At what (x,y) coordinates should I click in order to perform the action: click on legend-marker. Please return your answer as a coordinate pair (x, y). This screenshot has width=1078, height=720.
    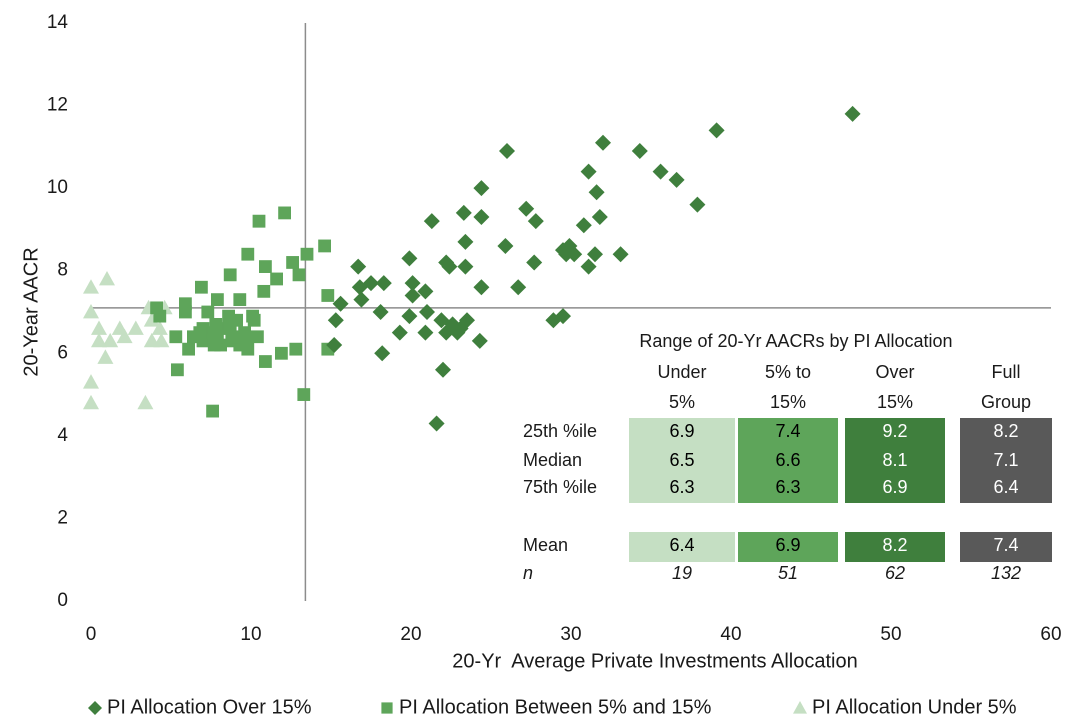
    Looking at the image, I should click on (800, 707).